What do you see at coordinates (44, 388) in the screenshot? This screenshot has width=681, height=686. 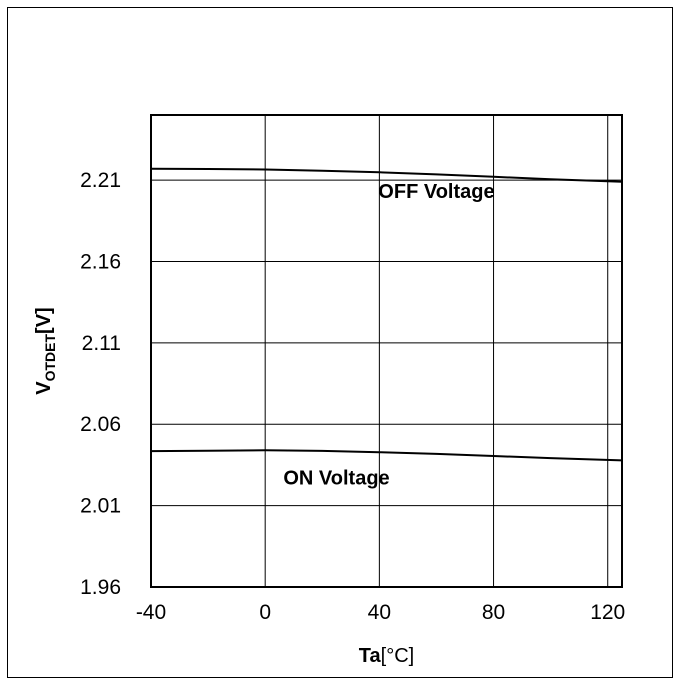 I see `y-axis-label-main: V` at bounding box center [44, 388].